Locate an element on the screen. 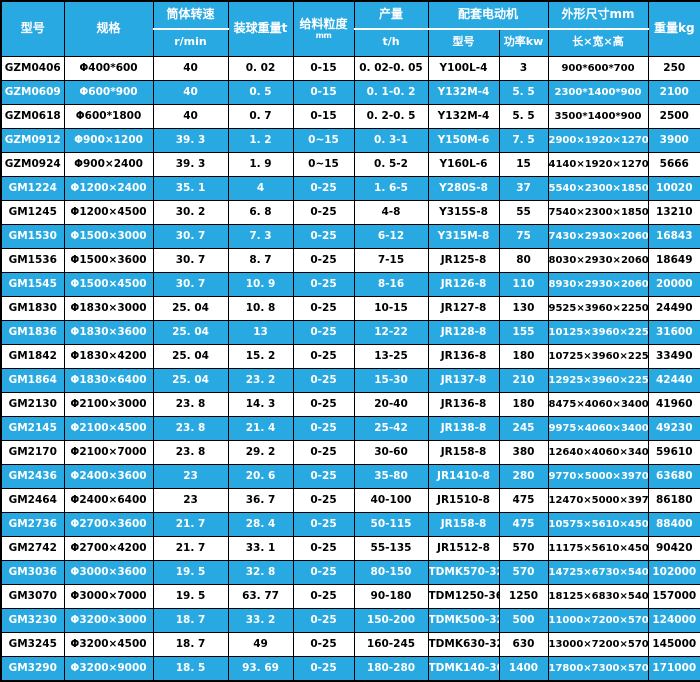  cell-motor-model: JR1410-8 is located at coordinates (463, 476).